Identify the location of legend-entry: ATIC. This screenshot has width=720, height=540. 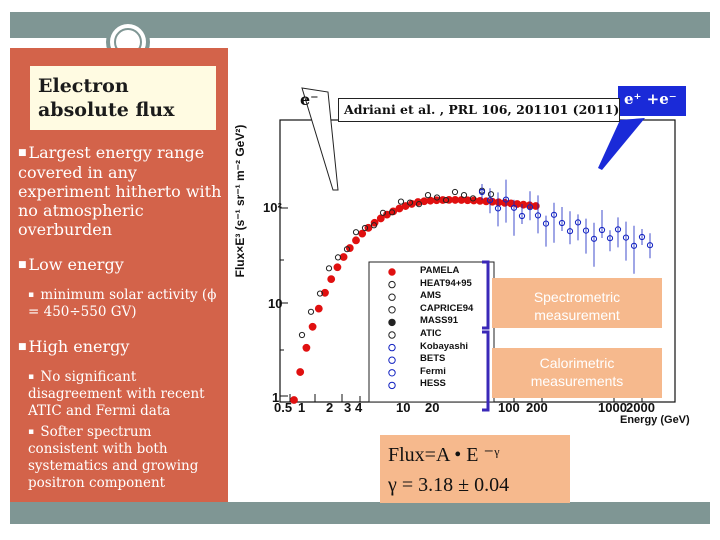
(431, 333).